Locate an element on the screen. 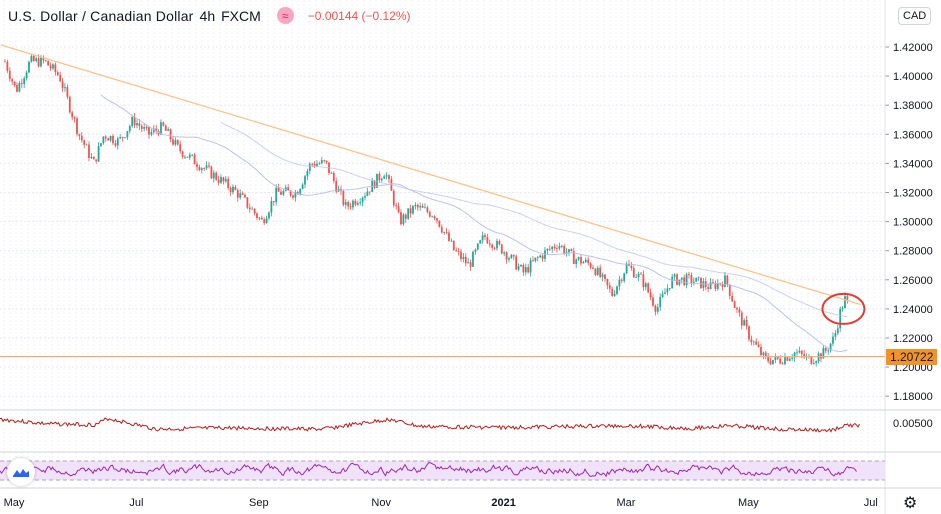 This screenshot has width=941, height=514. settings-gear-icon: ⚙ is located at coordinates (910, 503).